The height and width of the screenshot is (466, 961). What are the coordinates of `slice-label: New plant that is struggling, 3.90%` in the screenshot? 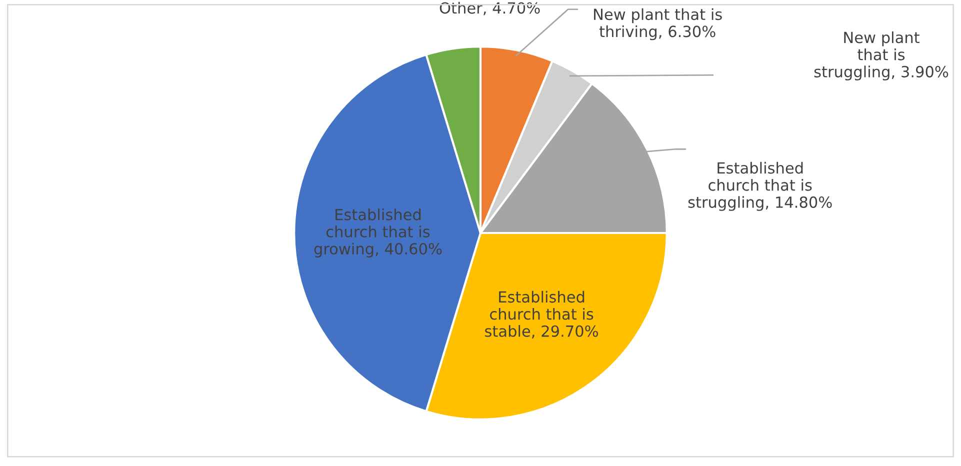 It's located at (881, 55).